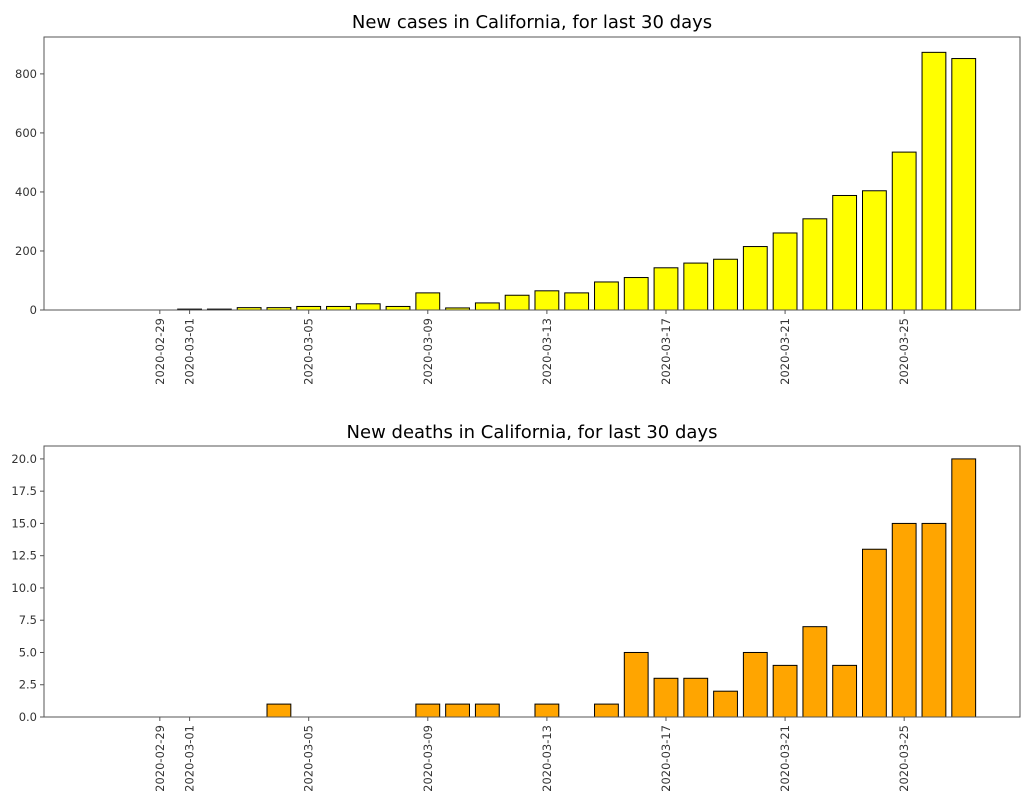  I want to click on deaths-xtick-label: 2020-03-13, so click(547, 758).